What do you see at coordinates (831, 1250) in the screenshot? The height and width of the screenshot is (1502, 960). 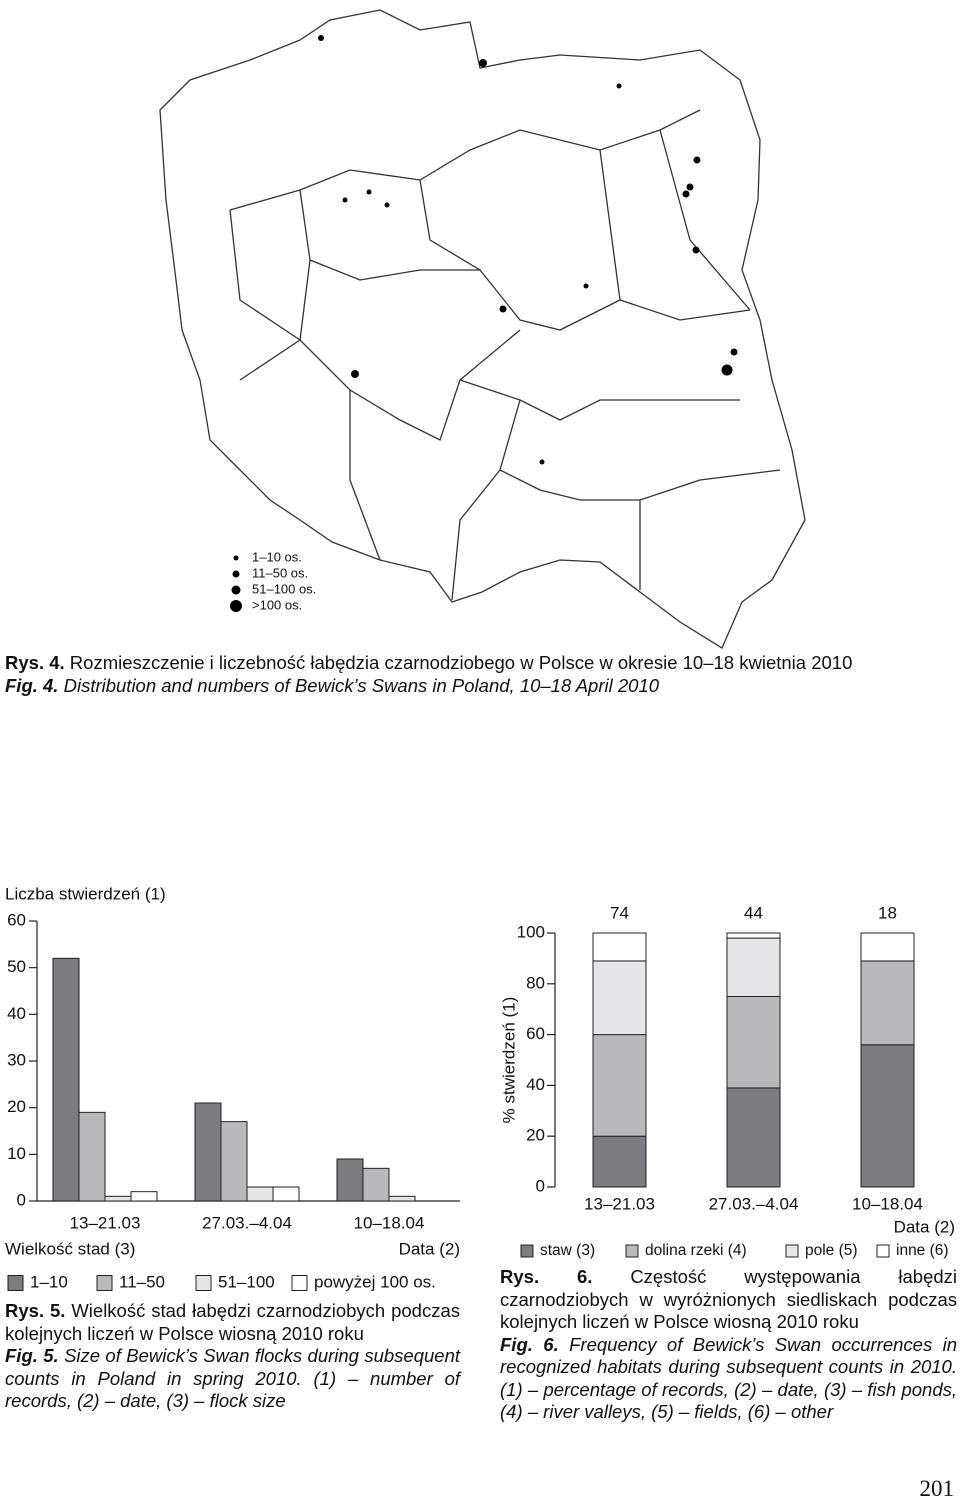 I see `legend-label: pole (5)` at bounding box center [831, 1250].